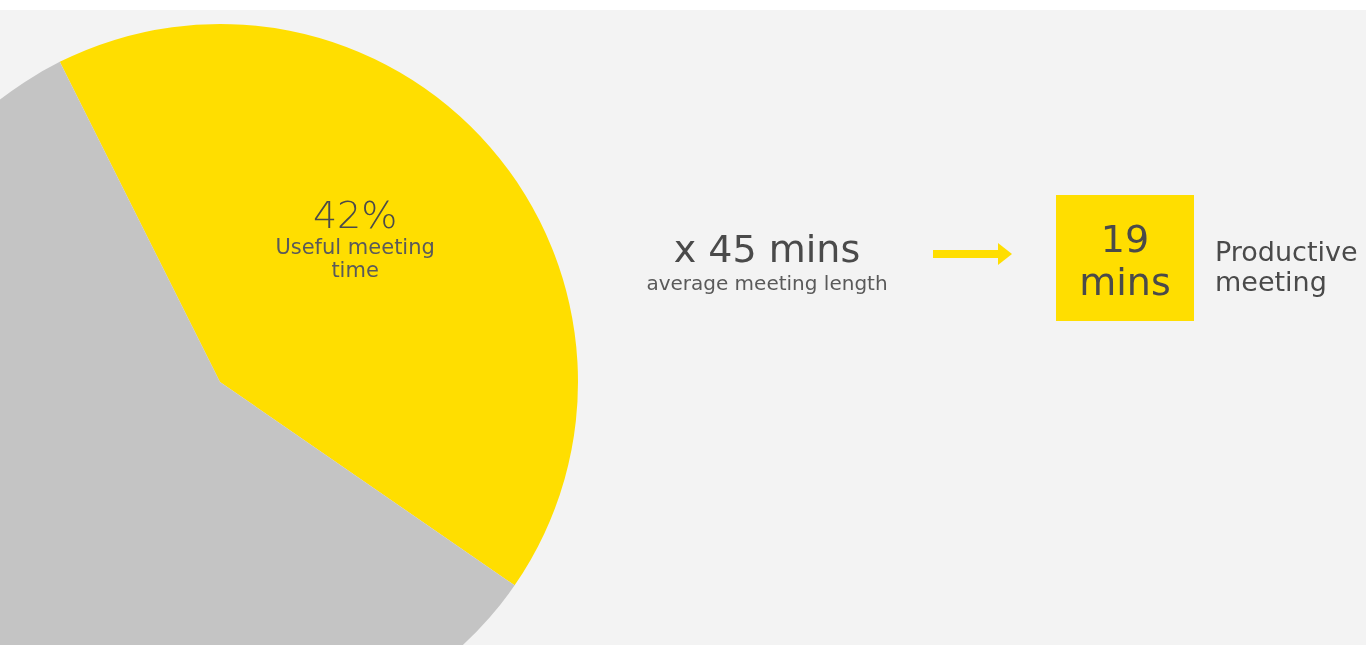 The height and width of the screenshot is (645, 1366). I want to click on text: 19 mins, so click(1125, 260).